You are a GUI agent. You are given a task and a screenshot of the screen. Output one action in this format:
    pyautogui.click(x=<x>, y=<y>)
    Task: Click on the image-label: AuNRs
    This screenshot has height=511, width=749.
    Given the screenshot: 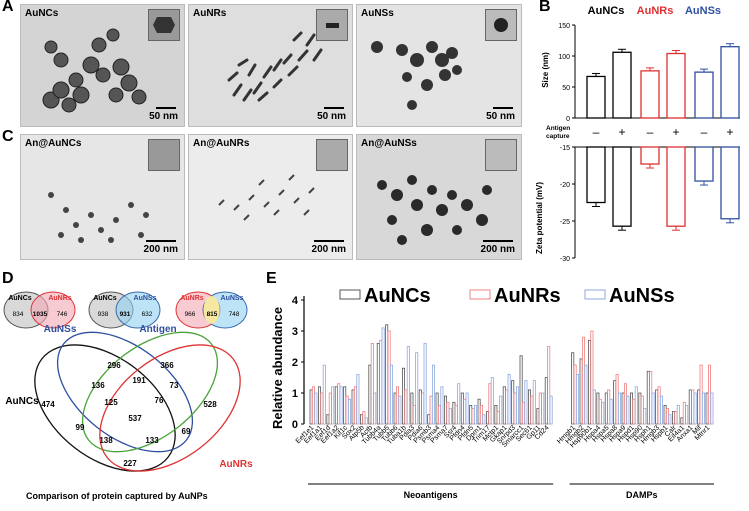 What is the action you would take?
    pyautogui.click(x=210, y=13)
    